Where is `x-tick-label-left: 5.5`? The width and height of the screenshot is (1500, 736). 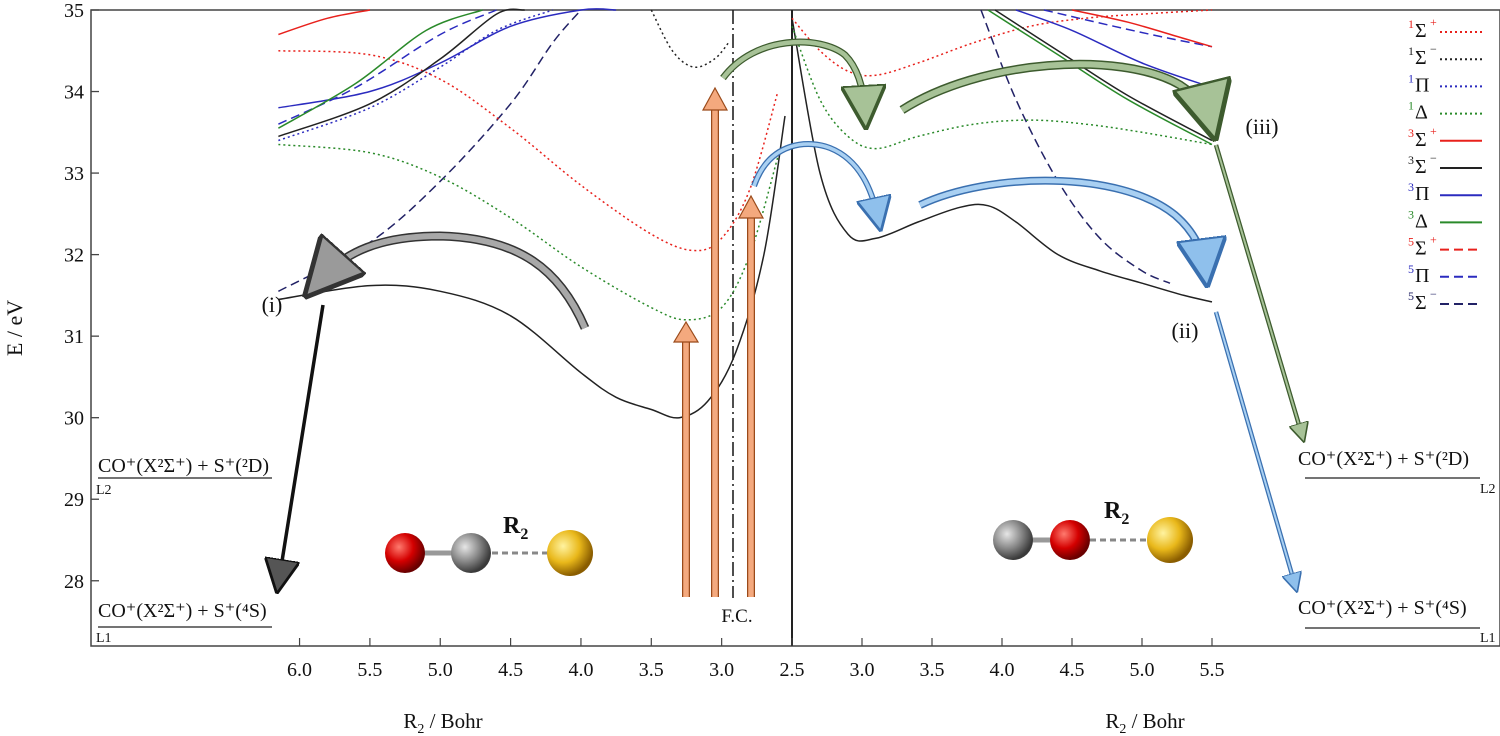 x-tick-label-left: 5.5 is located at coordinates (369, 670).